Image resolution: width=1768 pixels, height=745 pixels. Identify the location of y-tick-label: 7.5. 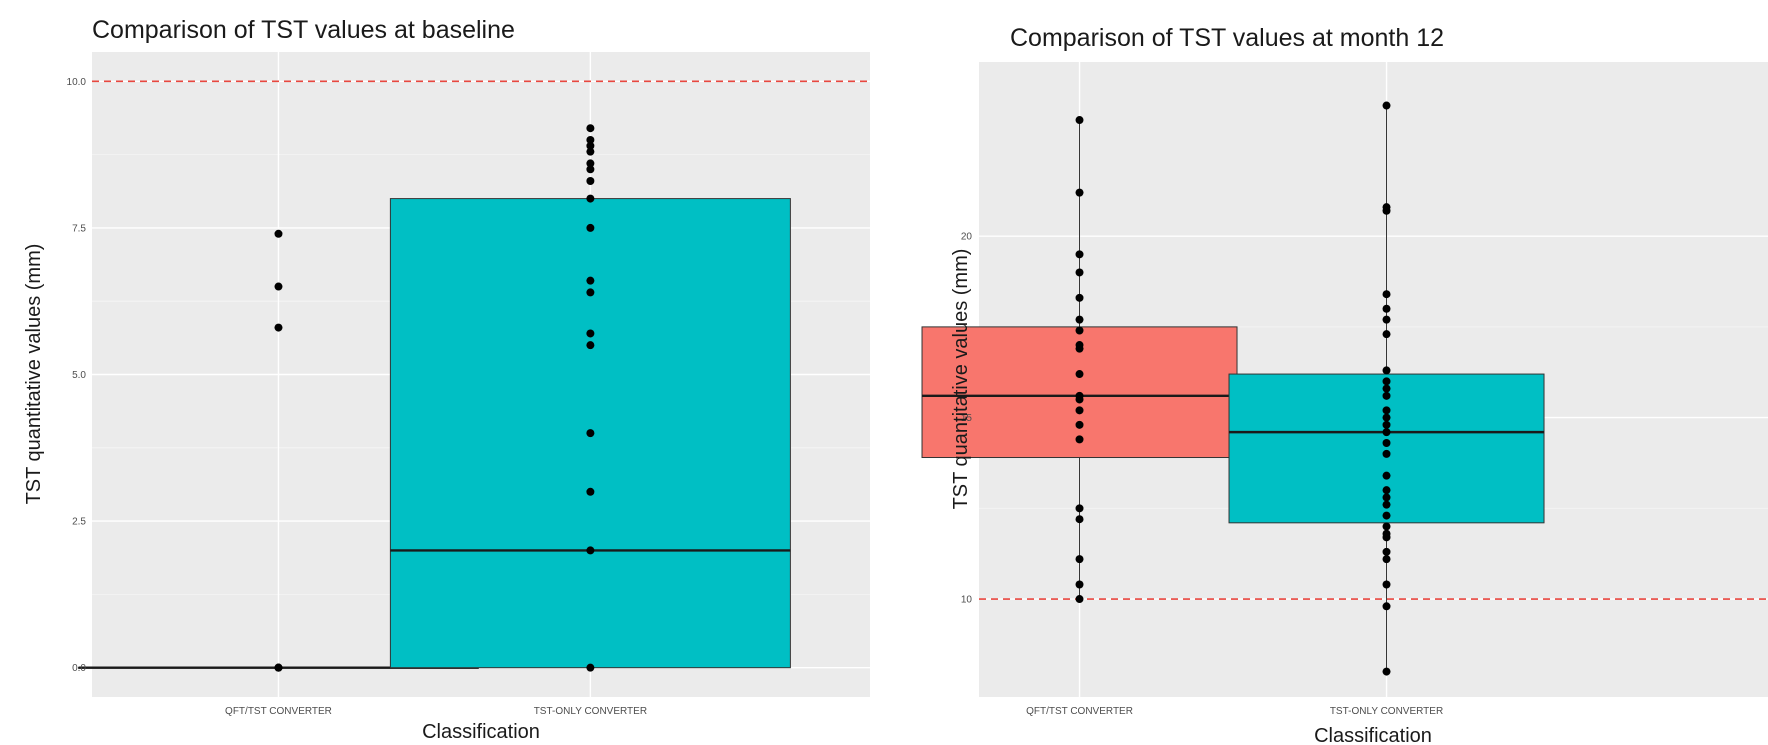
(79, 228).